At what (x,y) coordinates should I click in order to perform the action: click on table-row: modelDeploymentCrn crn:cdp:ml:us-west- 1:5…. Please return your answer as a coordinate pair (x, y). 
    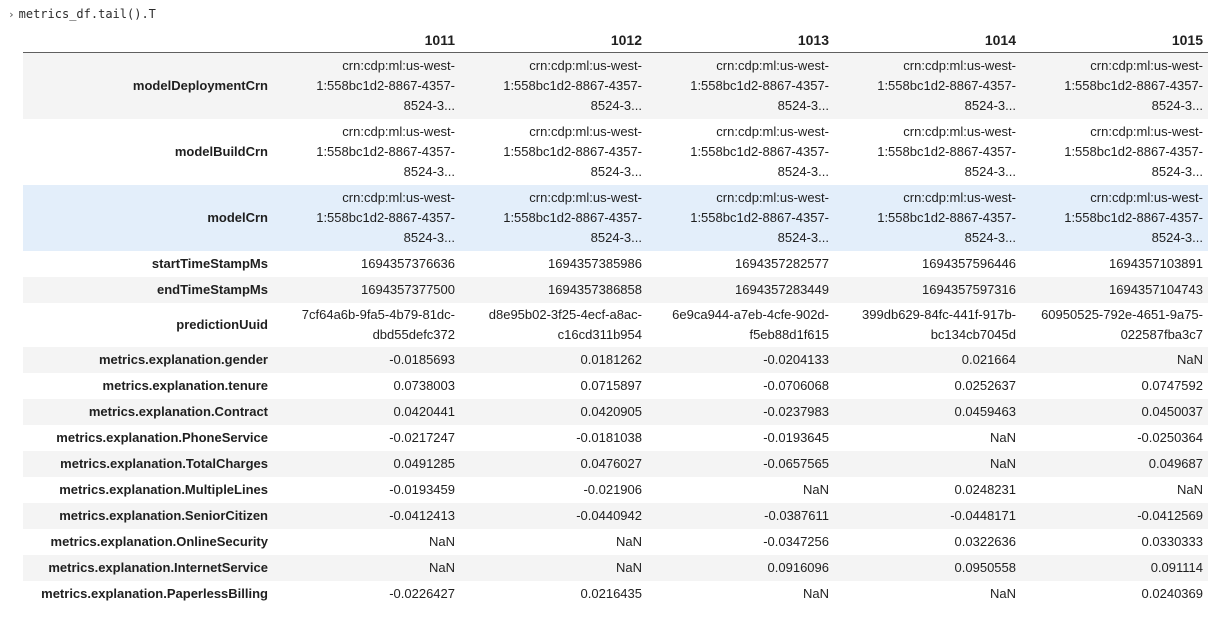
    Looking at the image, I should click on (615, 85).